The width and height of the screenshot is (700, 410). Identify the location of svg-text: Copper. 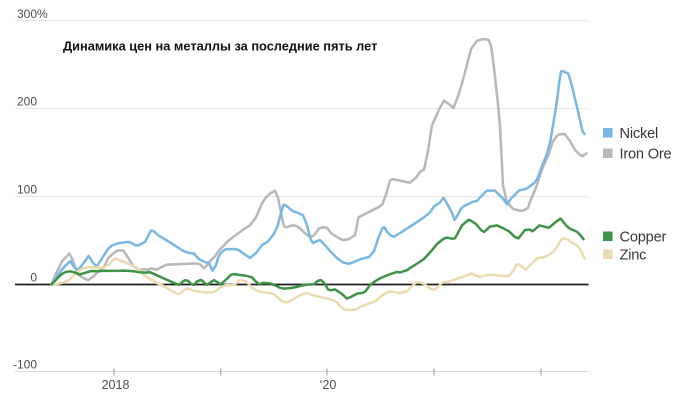
(643, 238).